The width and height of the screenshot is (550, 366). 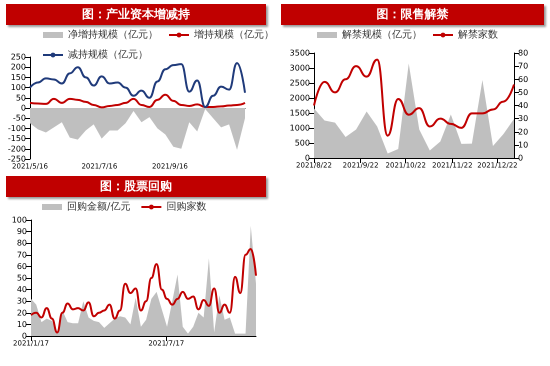 I want to click on y-tick-label: 150, so click(x=18, y=77).